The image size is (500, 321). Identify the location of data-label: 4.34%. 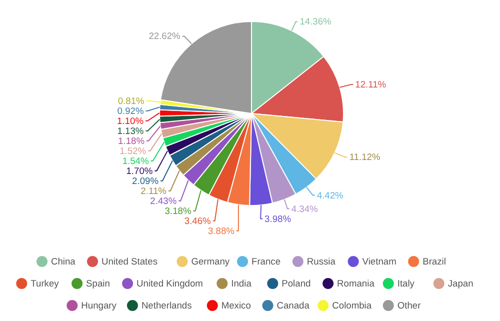
(304, 209).